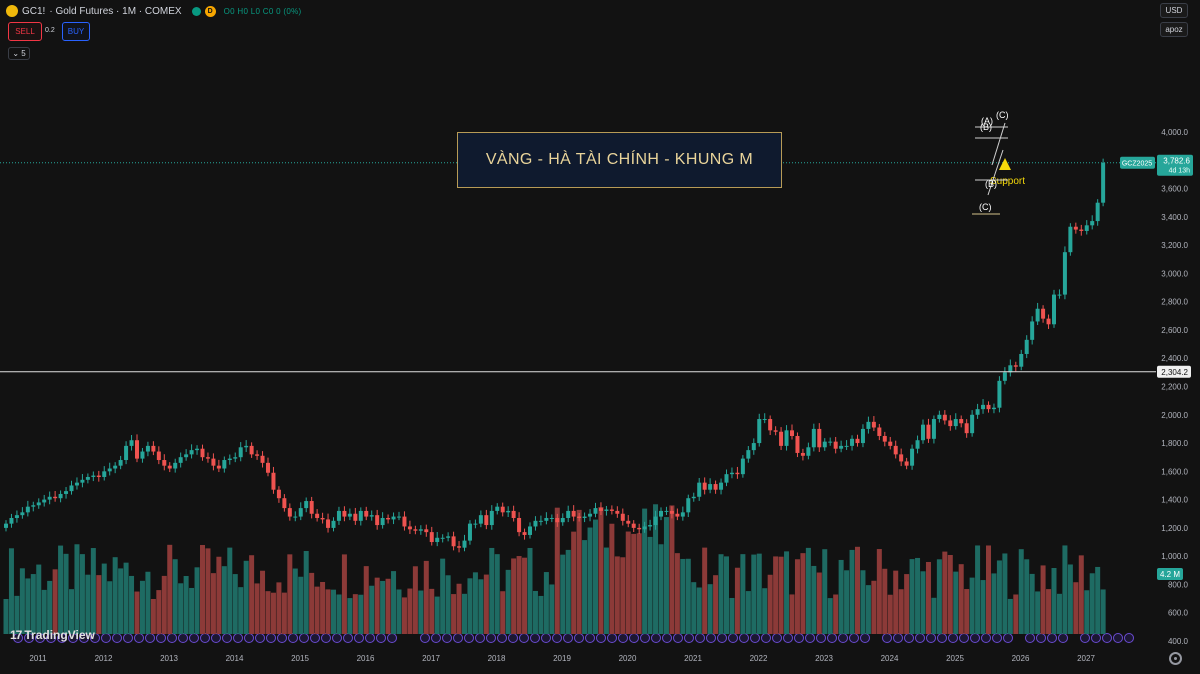 This screenshot has height=674, width=1200. I want to click on symbol-name: GC1!, so click(34, 11).